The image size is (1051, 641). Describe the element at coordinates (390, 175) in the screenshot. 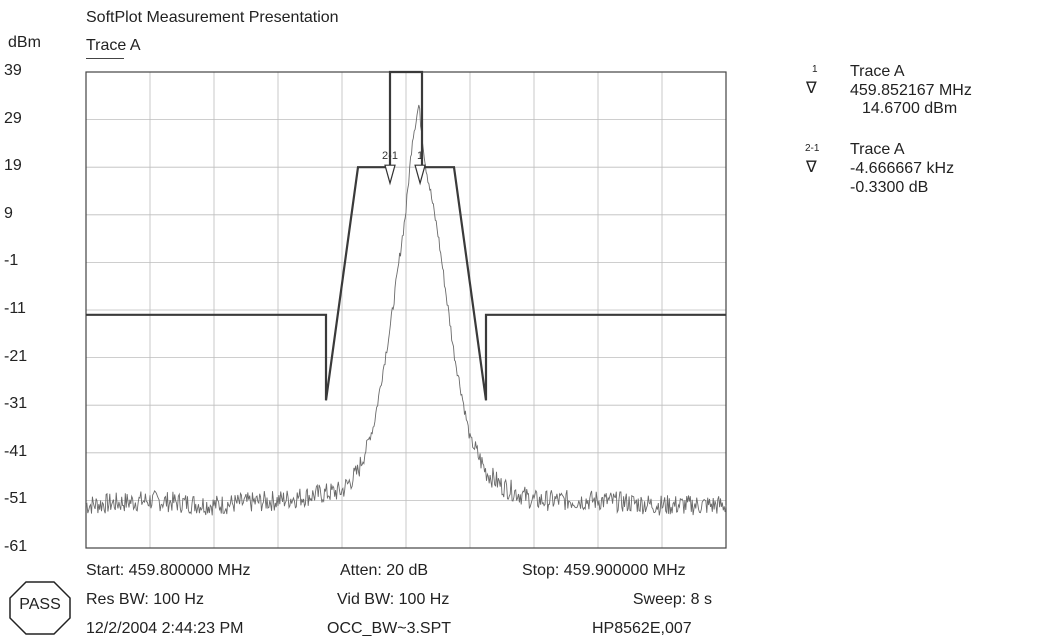

I see `marker-2-1-icon` at that location.